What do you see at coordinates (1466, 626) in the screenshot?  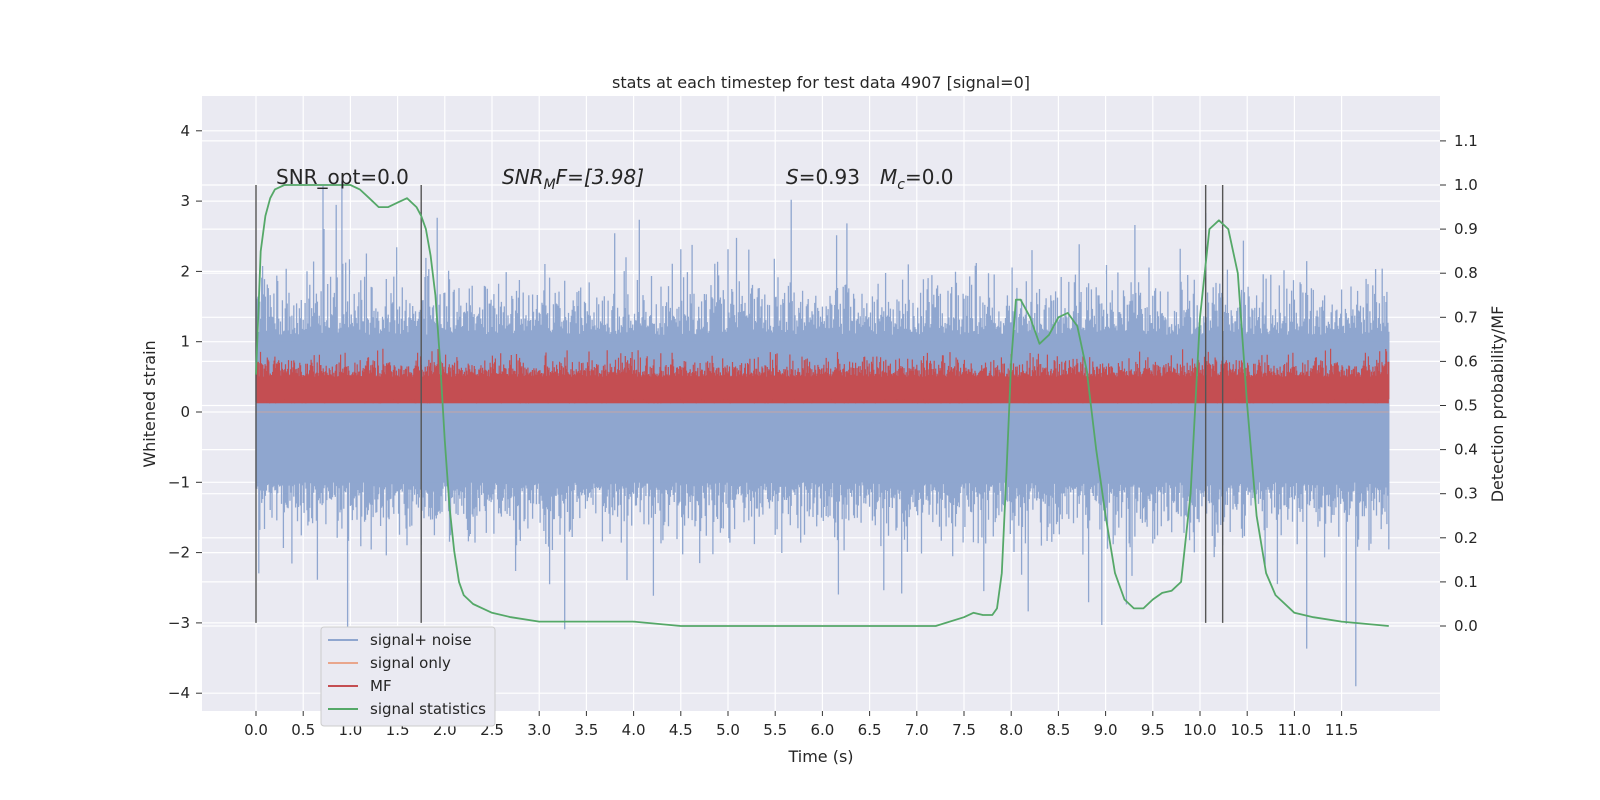 I see `y2-tick-label: 0.0` at bounding box center [1466, 626].